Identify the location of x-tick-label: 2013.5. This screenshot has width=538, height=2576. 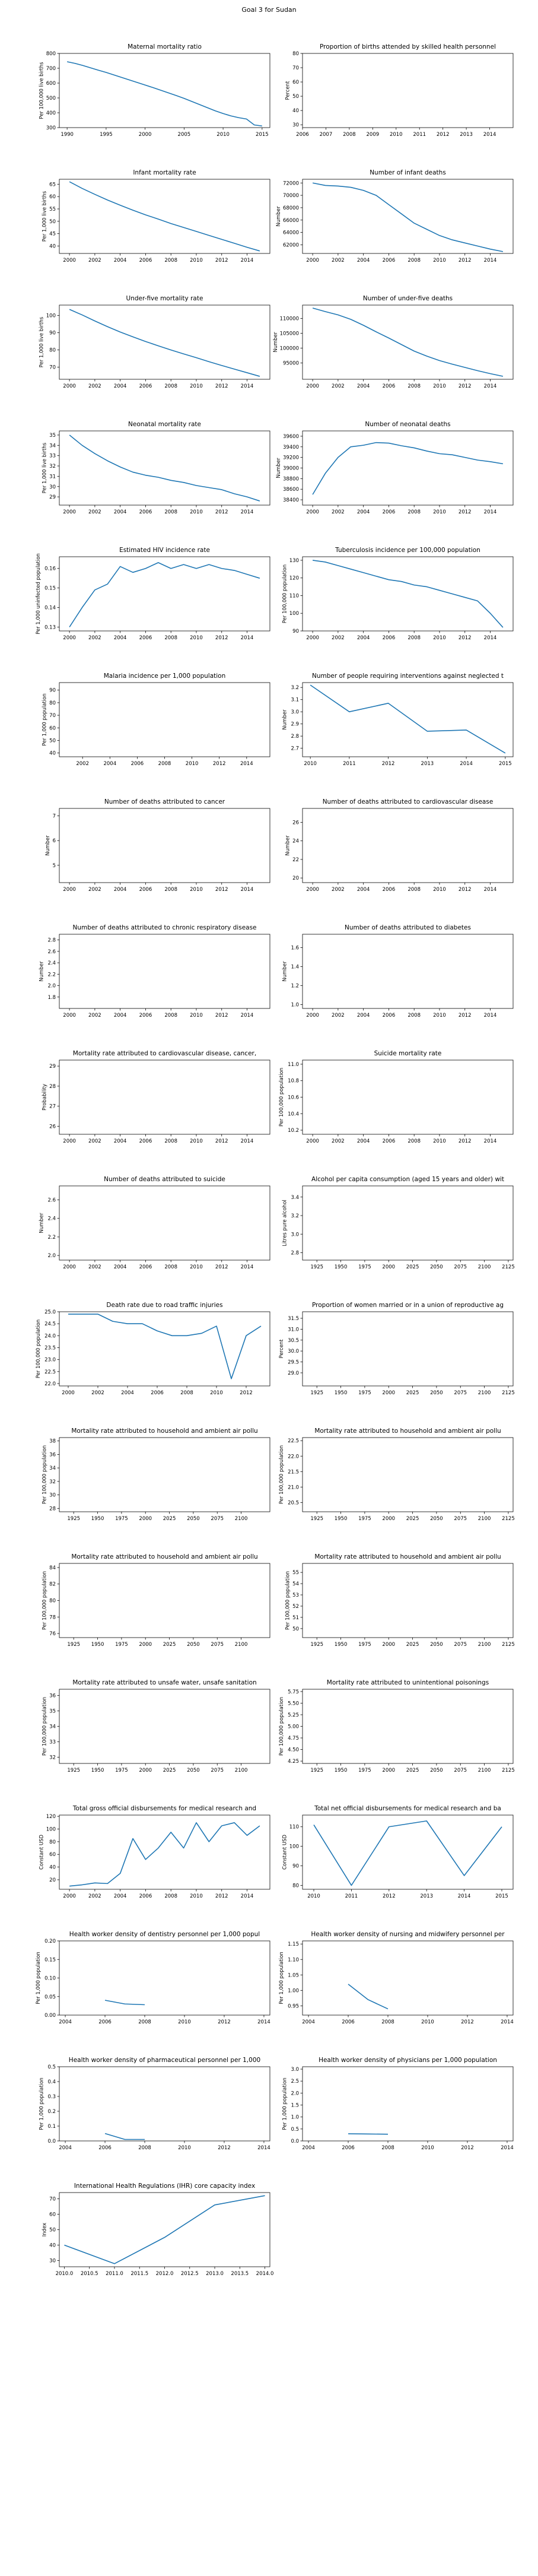
(240, 2274).